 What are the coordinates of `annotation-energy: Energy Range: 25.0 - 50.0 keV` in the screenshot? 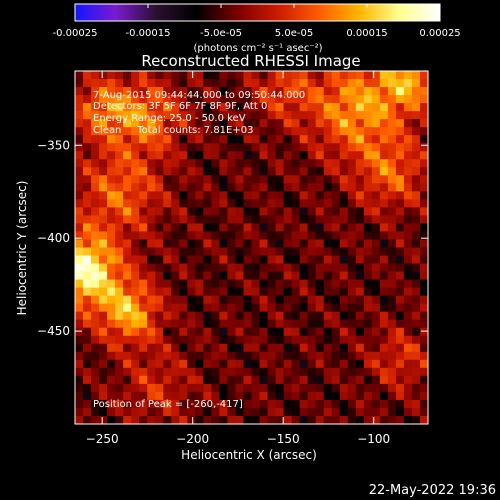 It's located at (169, 118).